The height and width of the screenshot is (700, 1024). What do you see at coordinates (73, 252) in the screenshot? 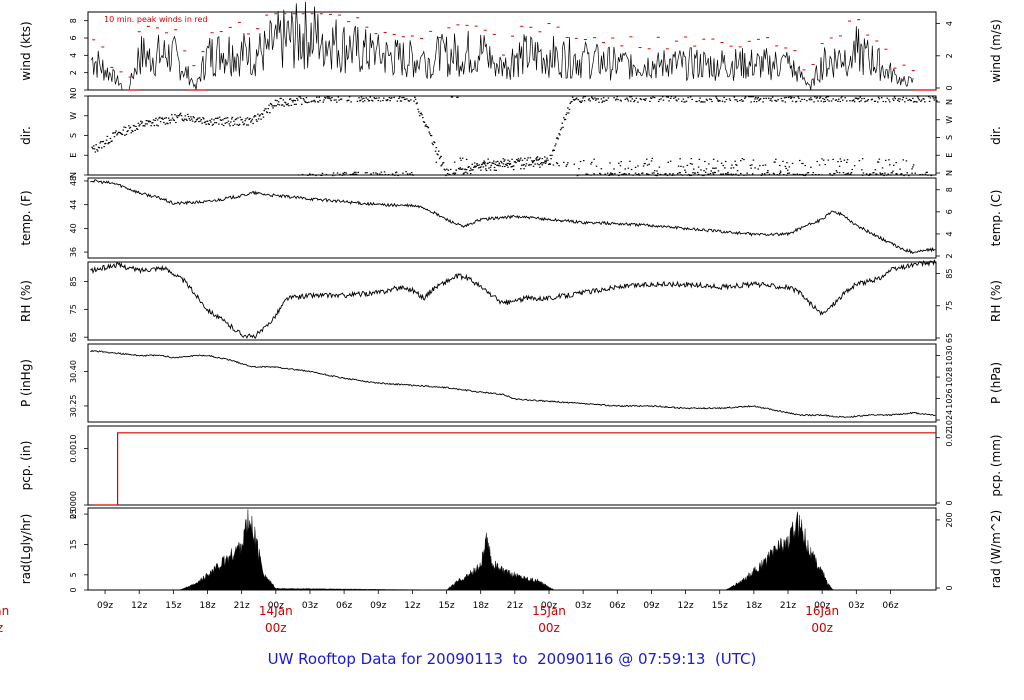
I see `ytick-label-left-temp: 36` at bounding box center [73, 252].